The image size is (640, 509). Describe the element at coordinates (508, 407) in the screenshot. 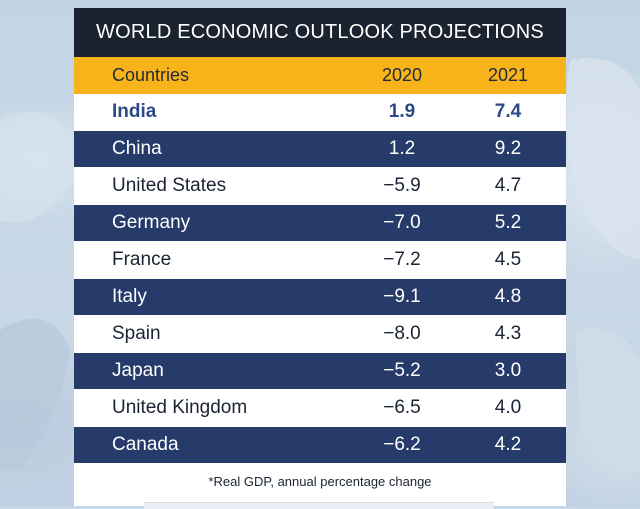

I see `cell-2021: 4.0` at that location.